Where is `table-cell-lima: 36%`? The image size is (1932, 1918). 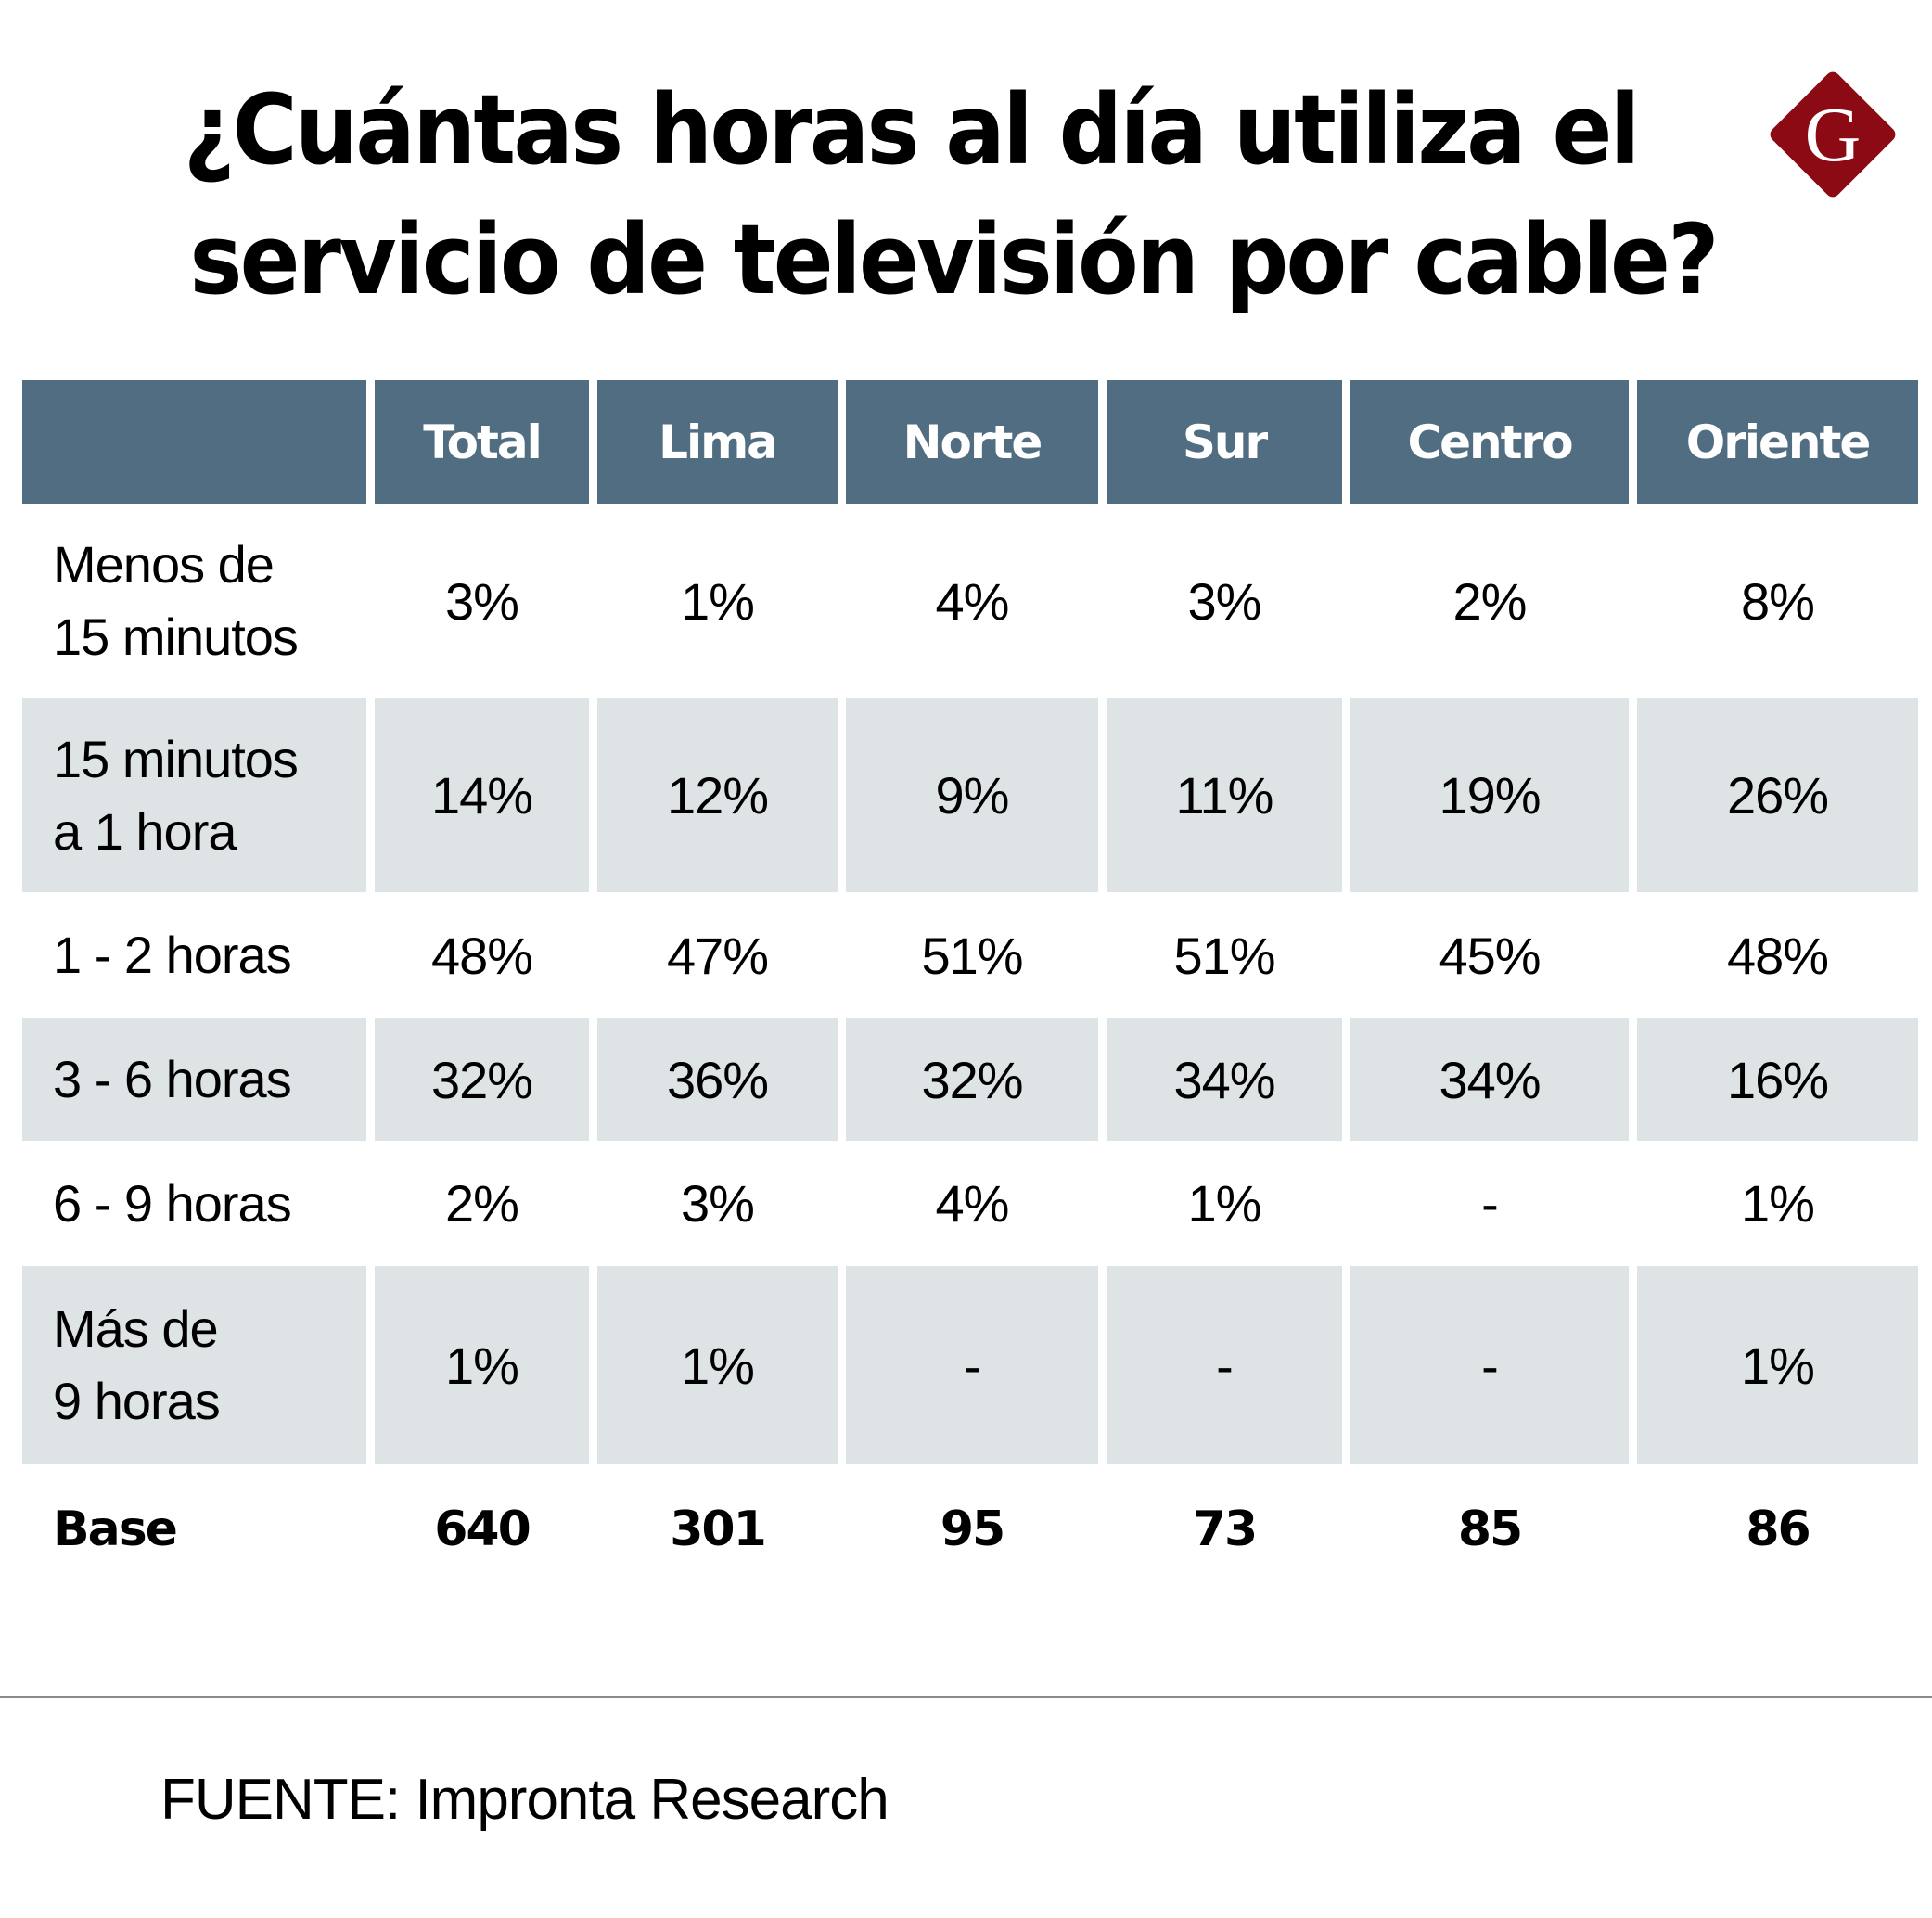 table-cell-lima: 36% is located at coordinates (717, 1079).